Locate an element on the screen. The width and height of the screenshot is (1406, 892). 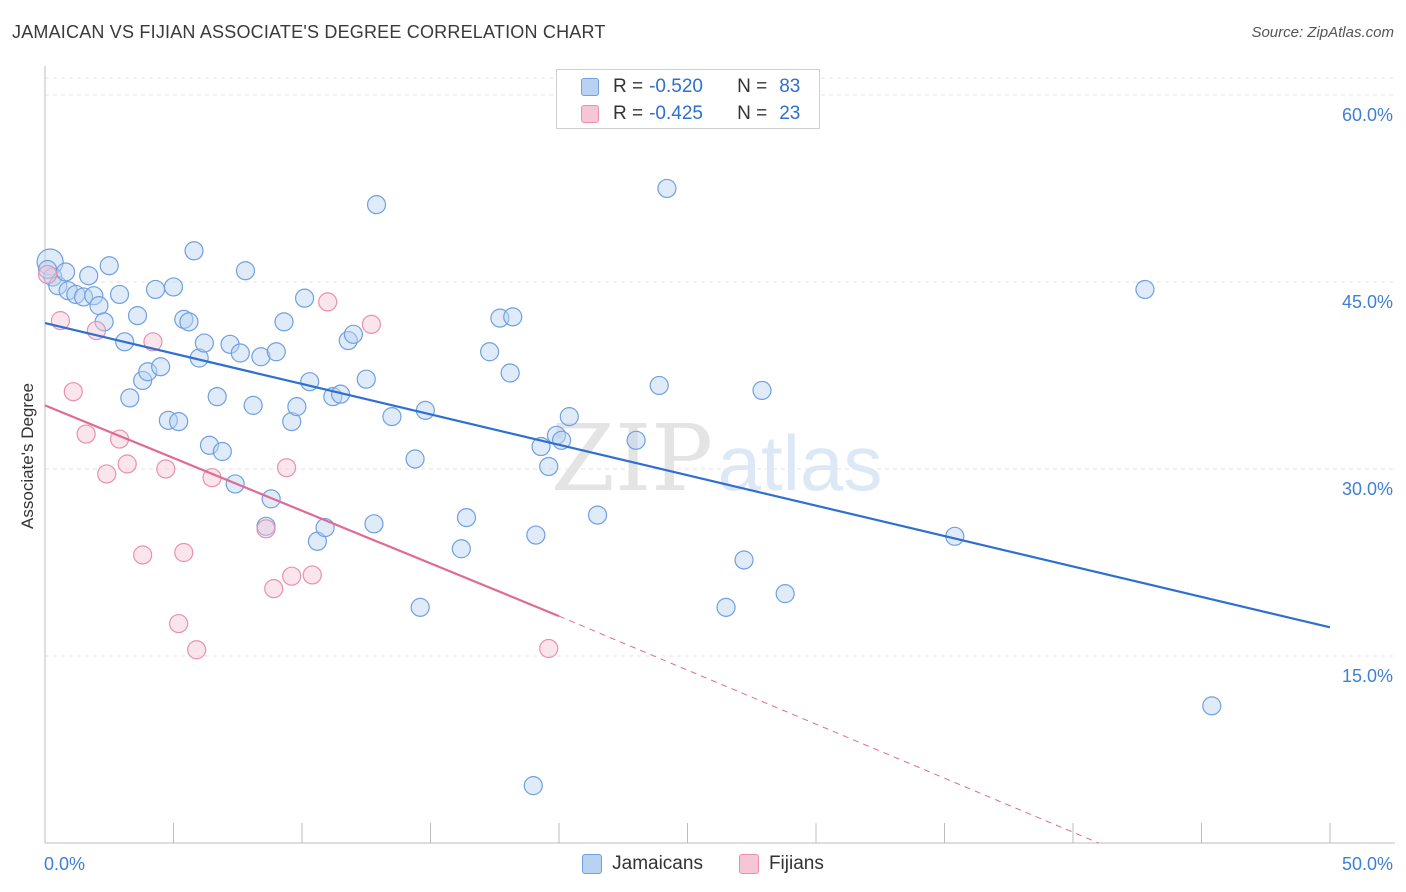
watermark-zip: ZIP is located at coordinates (632, 458).